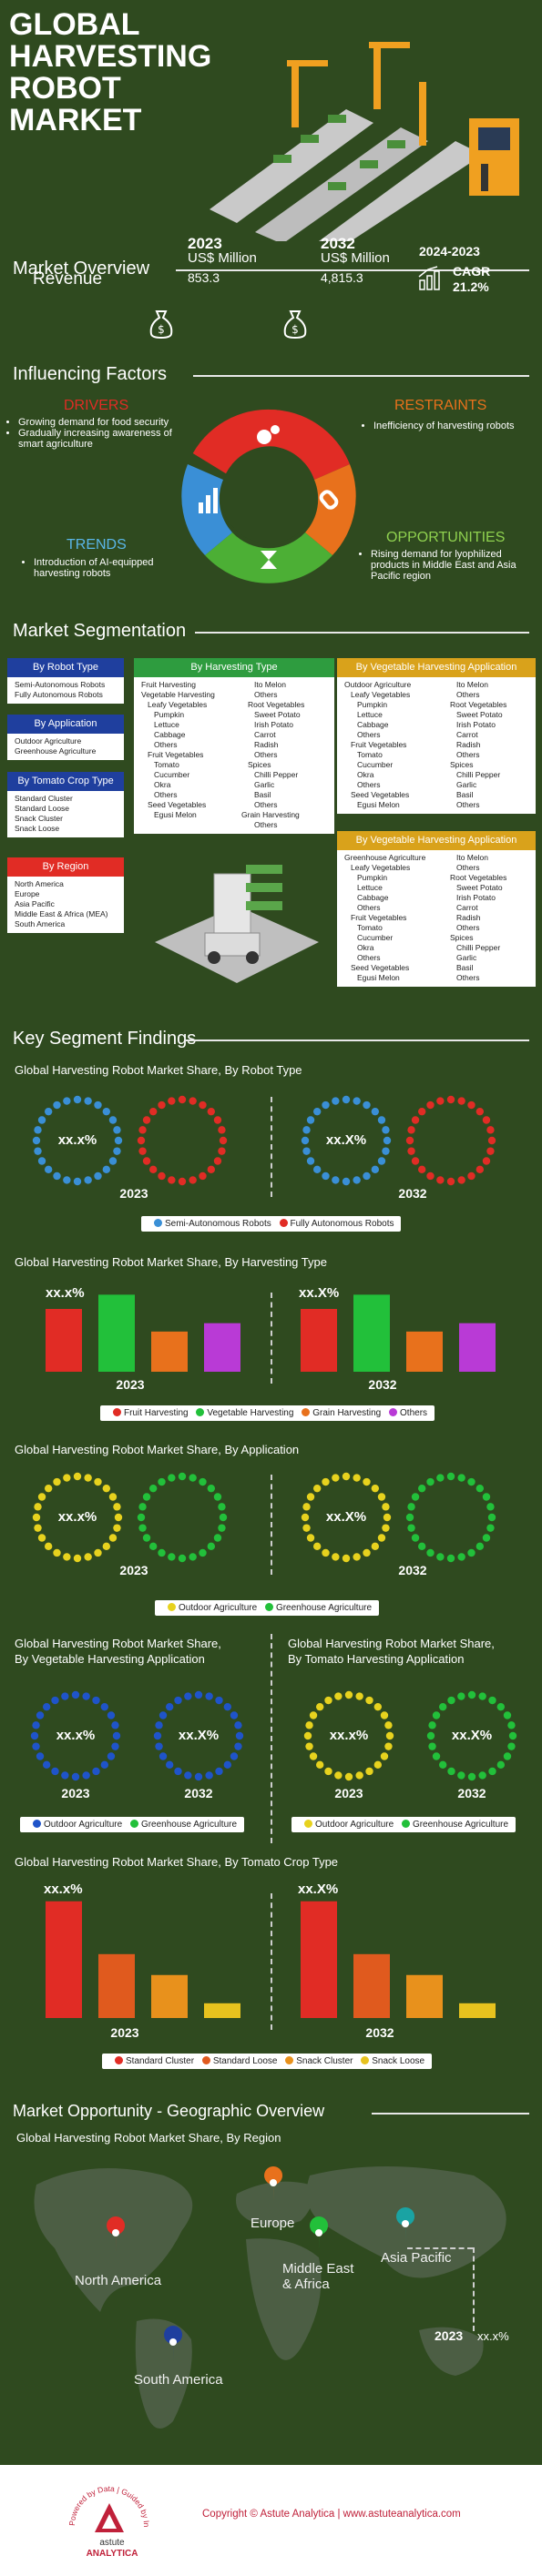 The width and height of the screenshot is (542, 2576). Describe the element at coordinates (81, 269) in the screenshot. I see `overview-title: Market Overview` at that location.